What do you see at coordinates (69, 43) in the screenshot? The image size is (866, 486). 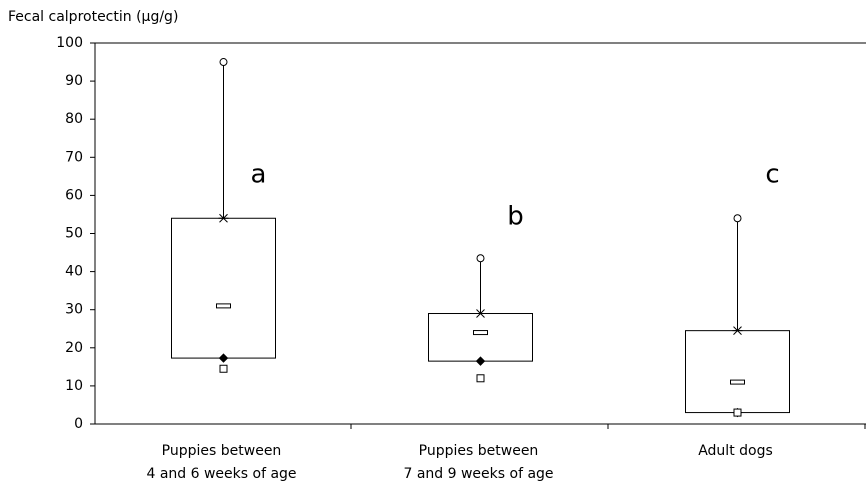 I see `y-tick-label: 100` at bounding box center [69, 43].